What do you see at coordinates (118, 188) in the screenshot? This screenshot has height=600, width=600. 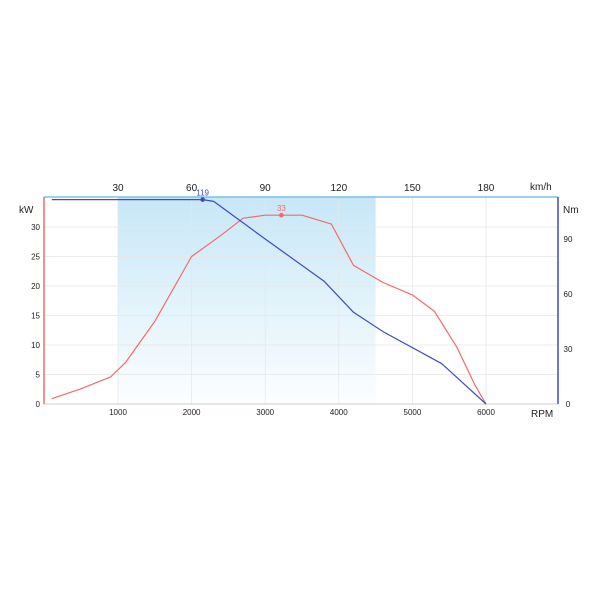 I see `top-tick-label: 30` at bounding box center [118, 188].